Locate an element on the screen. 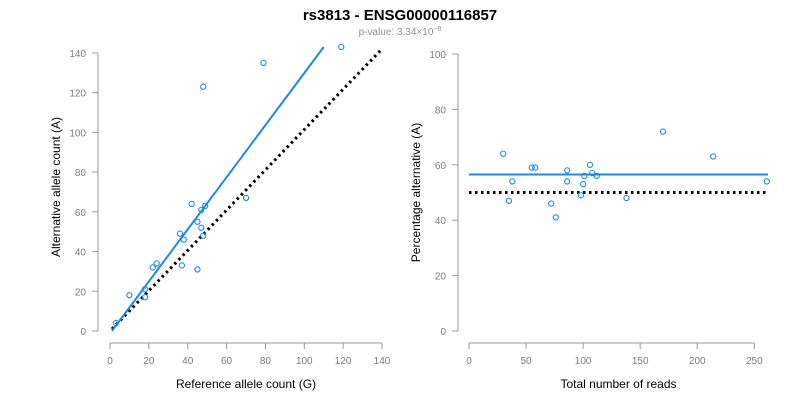  x-tick-label: 50 is located at coordinates (526, 361).